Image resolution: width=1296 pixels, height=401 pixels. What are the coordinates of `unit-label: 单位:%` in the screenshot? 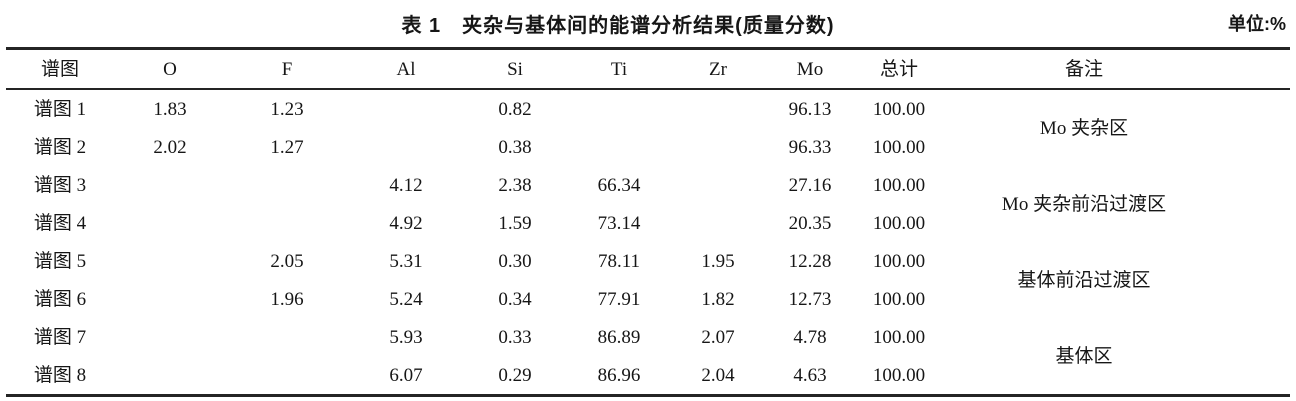 It's located at (1257, 24).